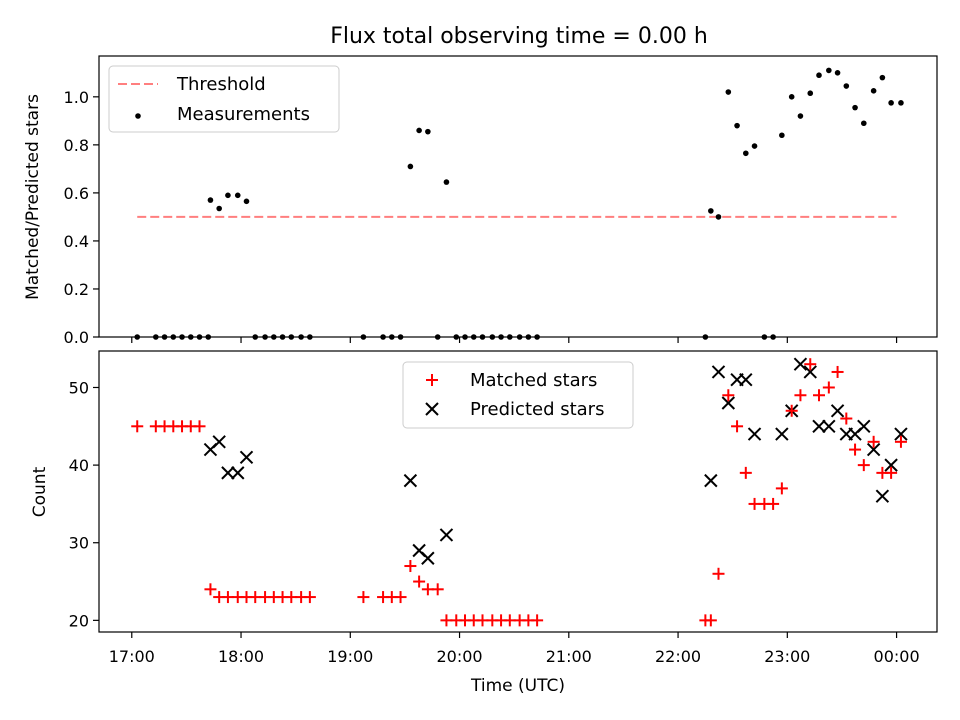 This screenshot has width=960, height=720. Describe the element at coordinates (243, 114) in the screenshot. I see `legend-measurements-label: Measurements` at that location.